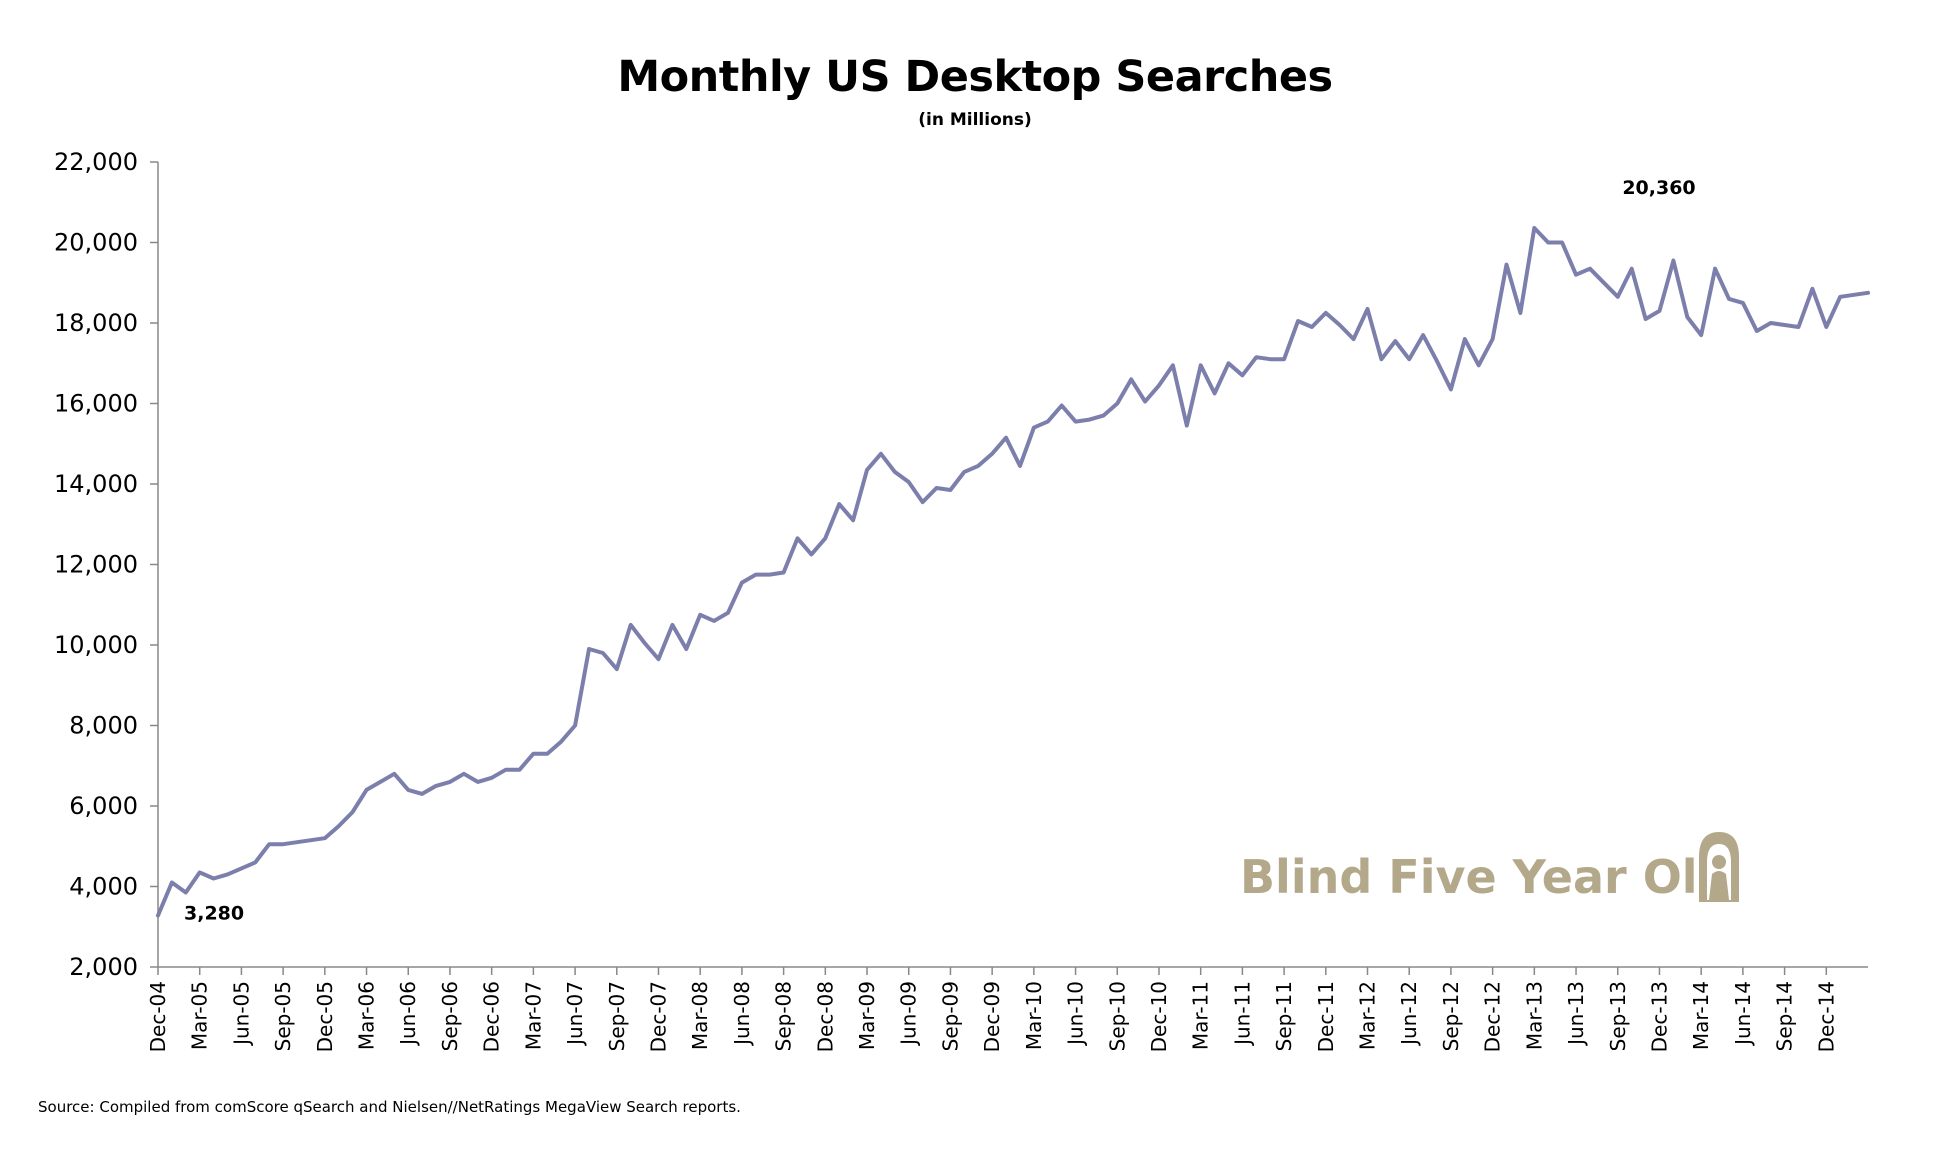  Describe the element at coordinates (1701, 1015) in the screenshot. I see `x-tick-label: Mar-14` at that location.